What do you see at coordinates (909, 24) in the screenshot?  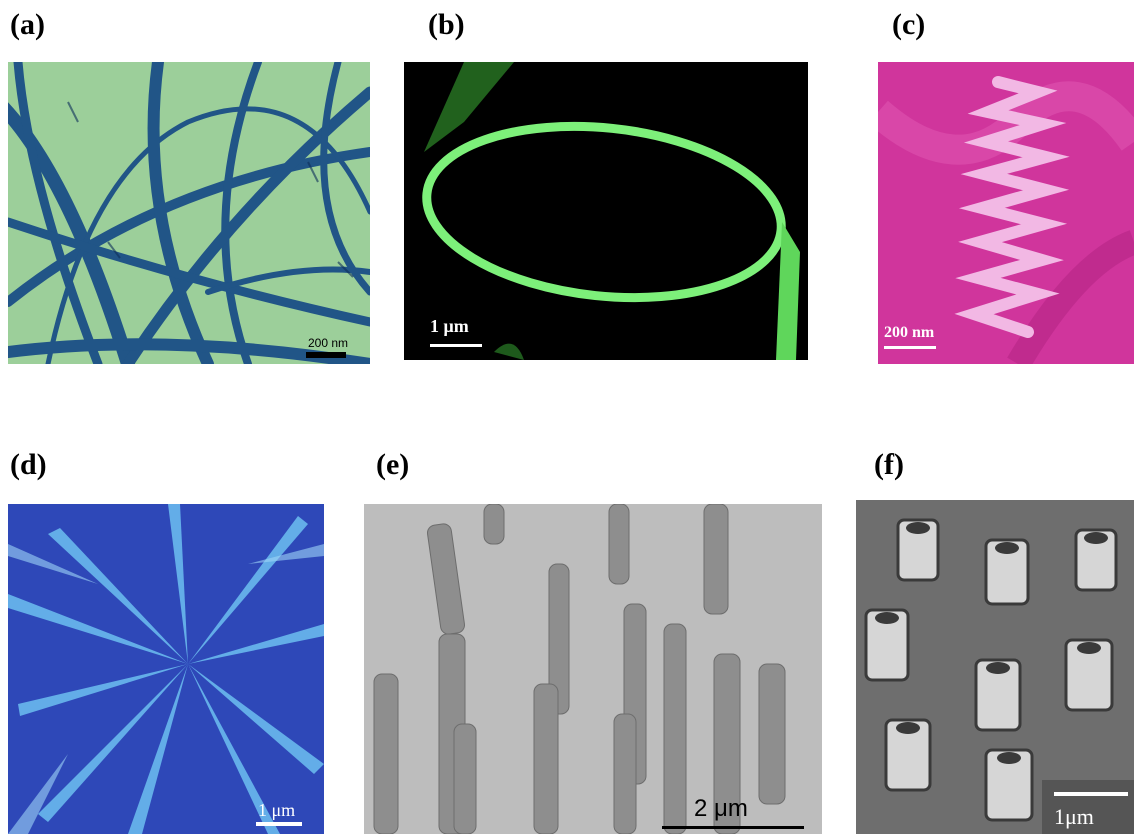 I see `panel-c-label: (c)` at bounding box center [909, 24].